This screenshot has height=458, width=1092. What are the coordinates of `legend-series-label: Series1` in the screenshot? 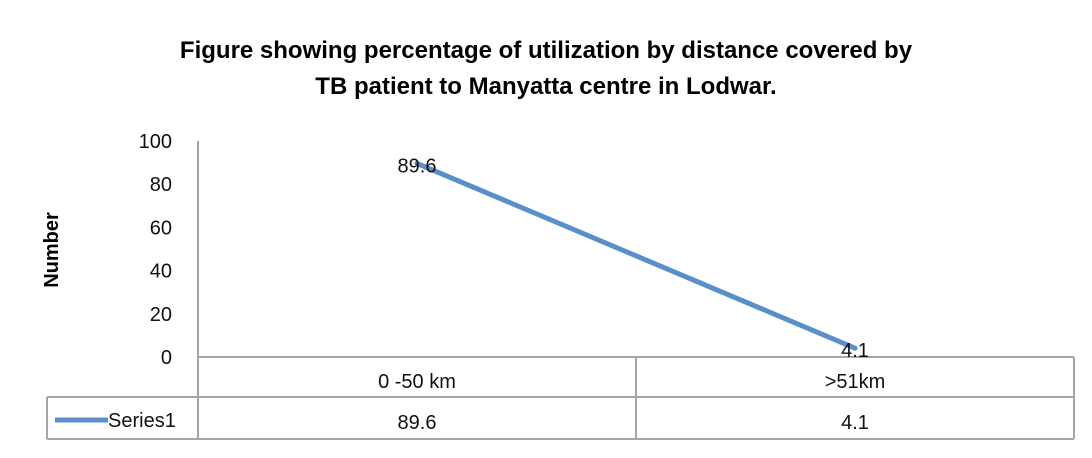 It's located at (142, 421).